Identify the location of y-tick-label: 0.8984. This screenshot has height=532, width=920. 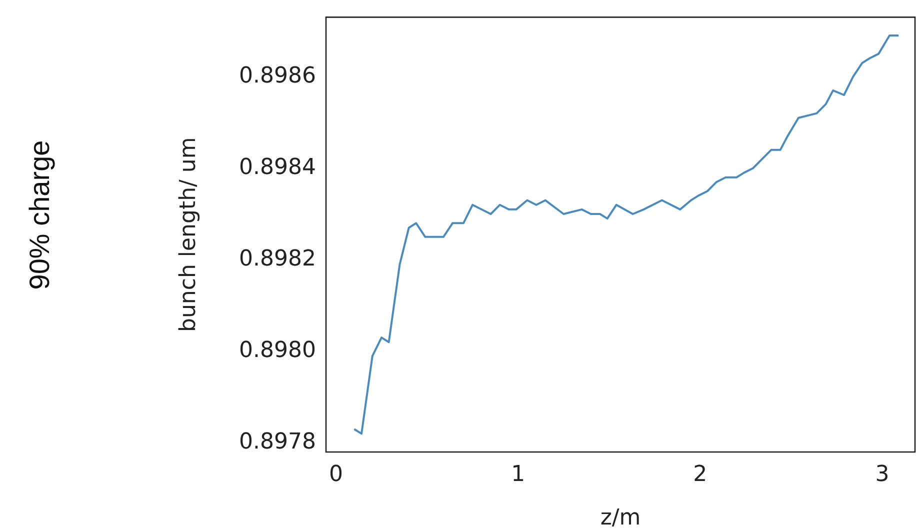
(277, 167).